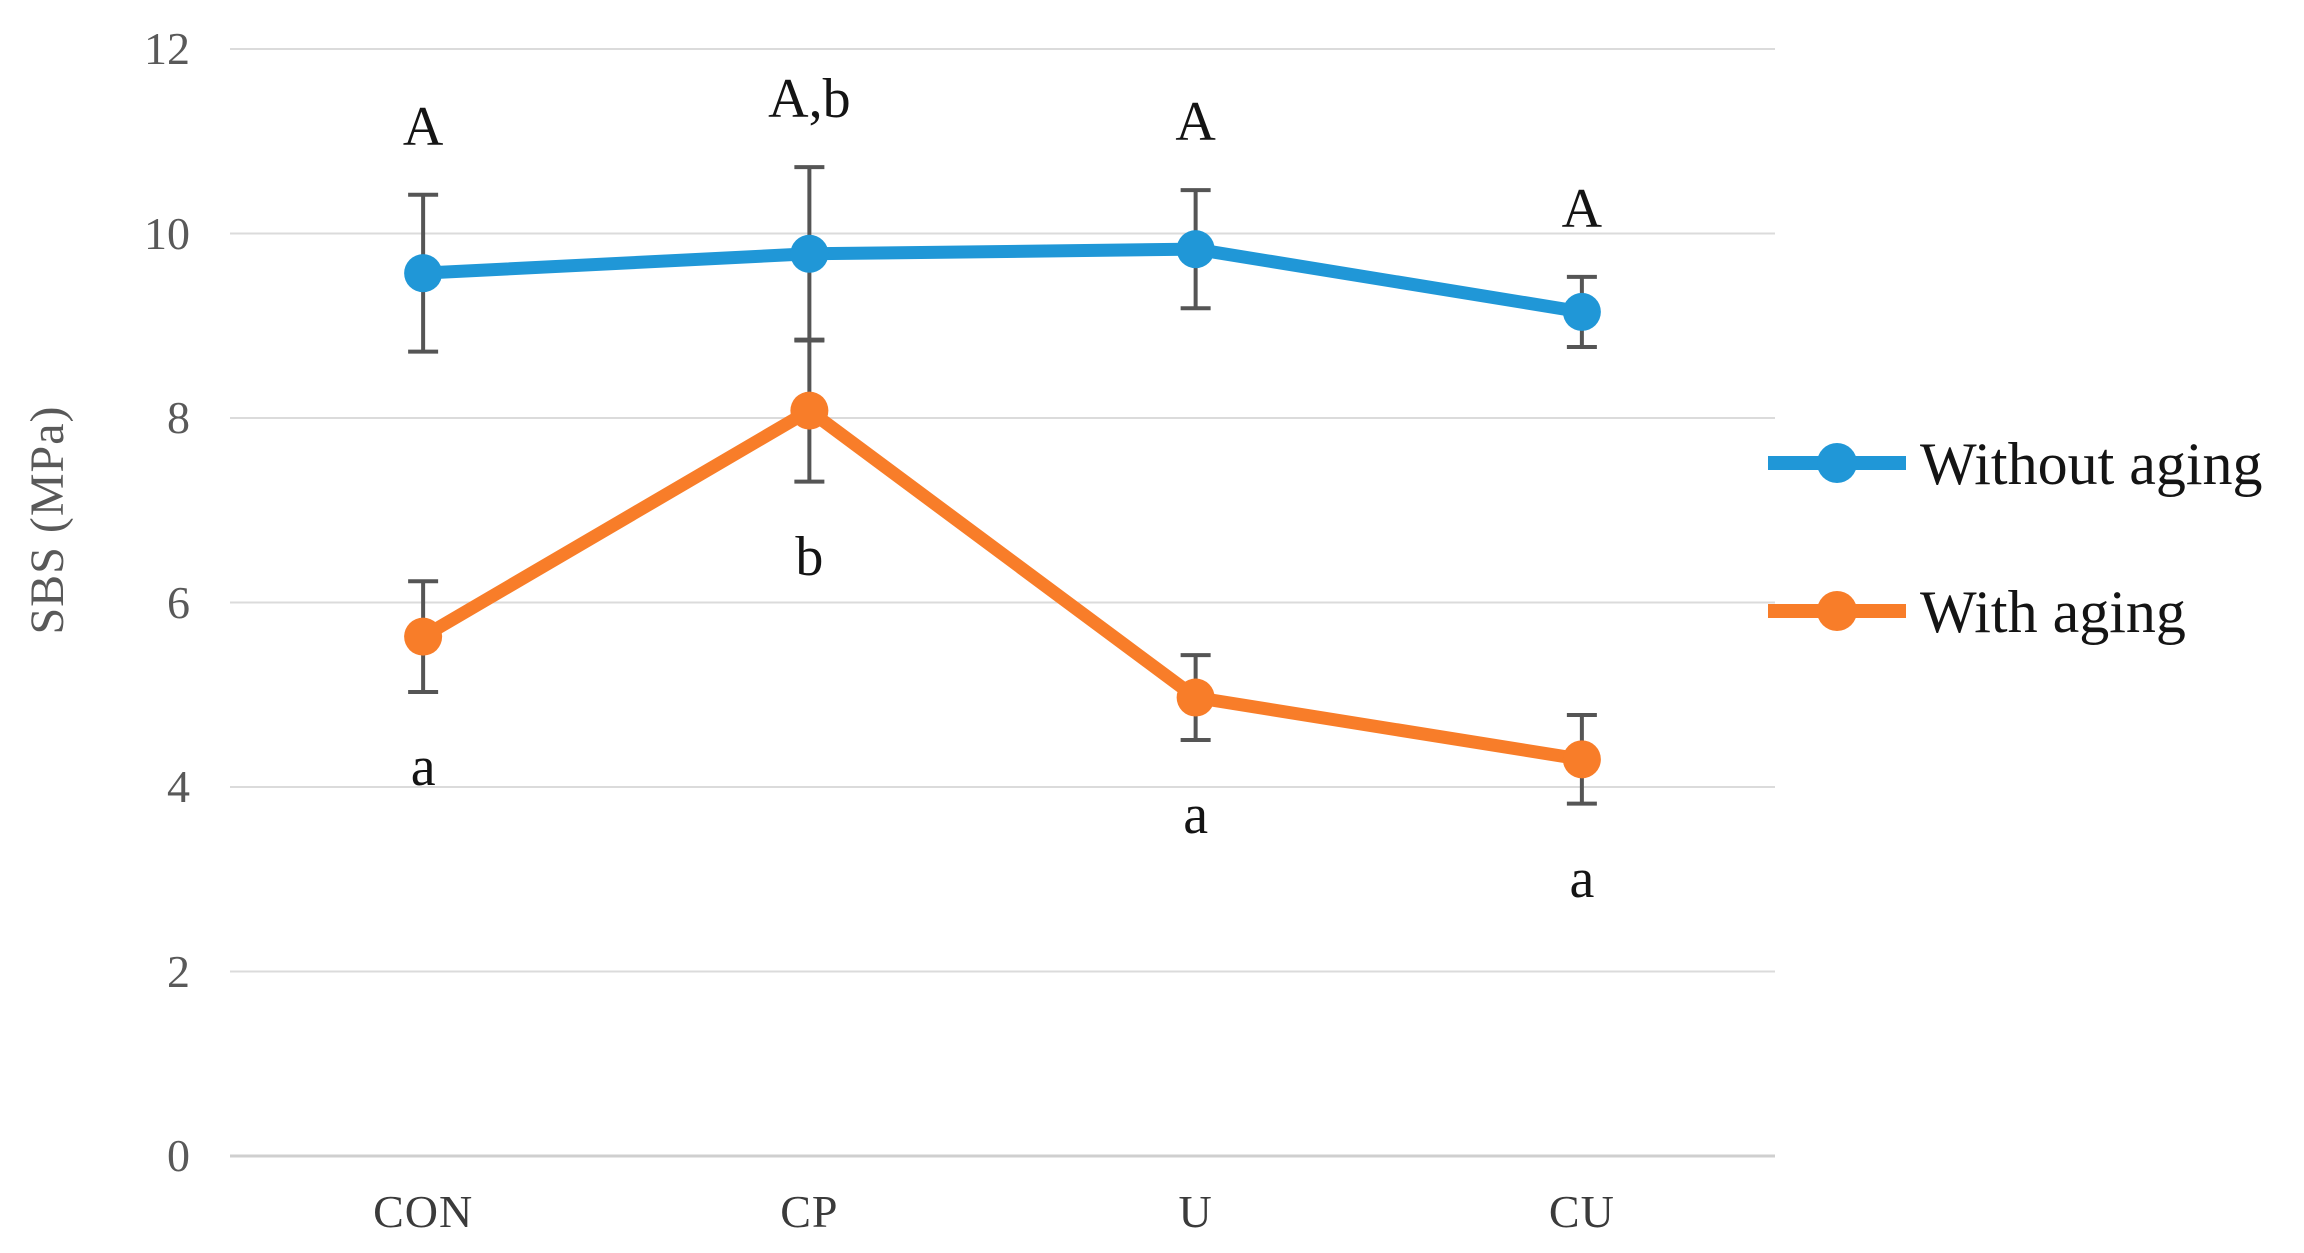 Image resolution: width=2304 pixels, height=1253 pixels. What do you see at coordinates (423, 1211) in the screenshot?
I see `x-axis-label: CON` at bounding box center [423, 1211].